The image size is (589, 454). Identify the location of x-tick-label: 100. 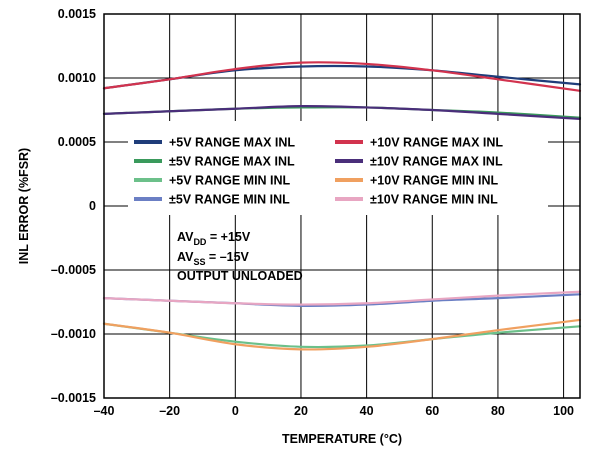
(563, 411).